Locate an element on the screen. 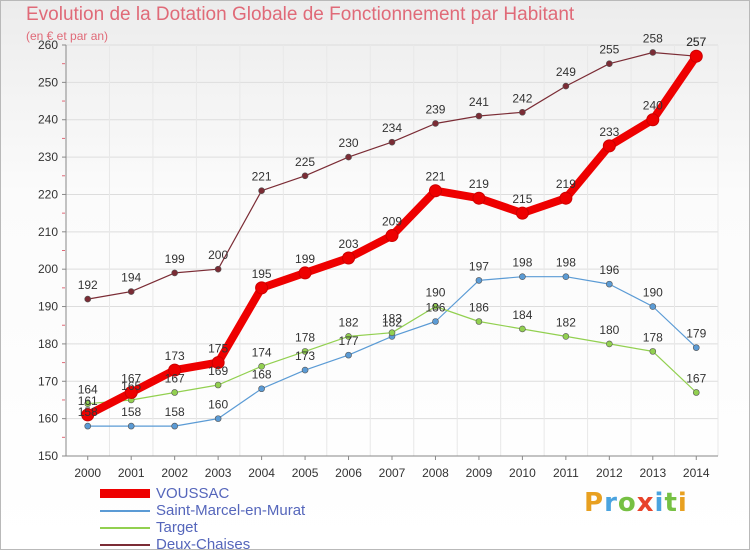  data-label: 198 is located at coordinates (522, 263).